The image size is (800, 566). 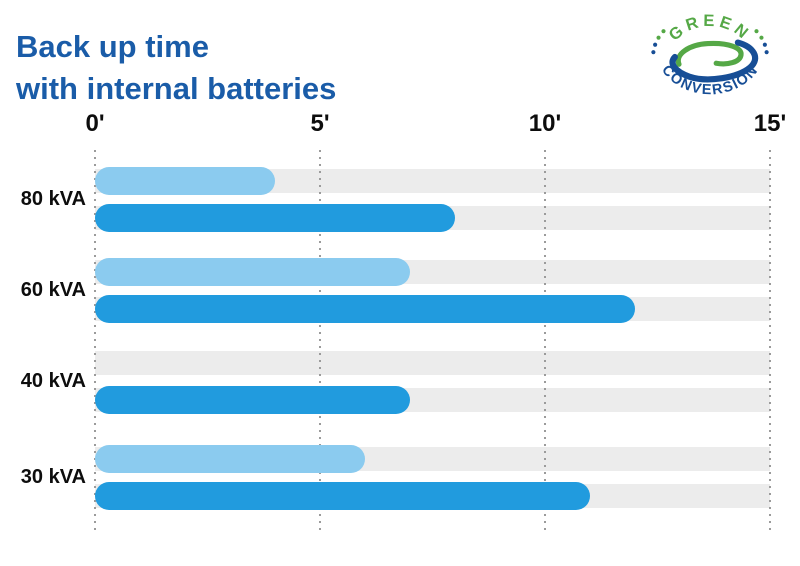 I want to click on x-tick-label-15: 15', so click(x=770, y=123).